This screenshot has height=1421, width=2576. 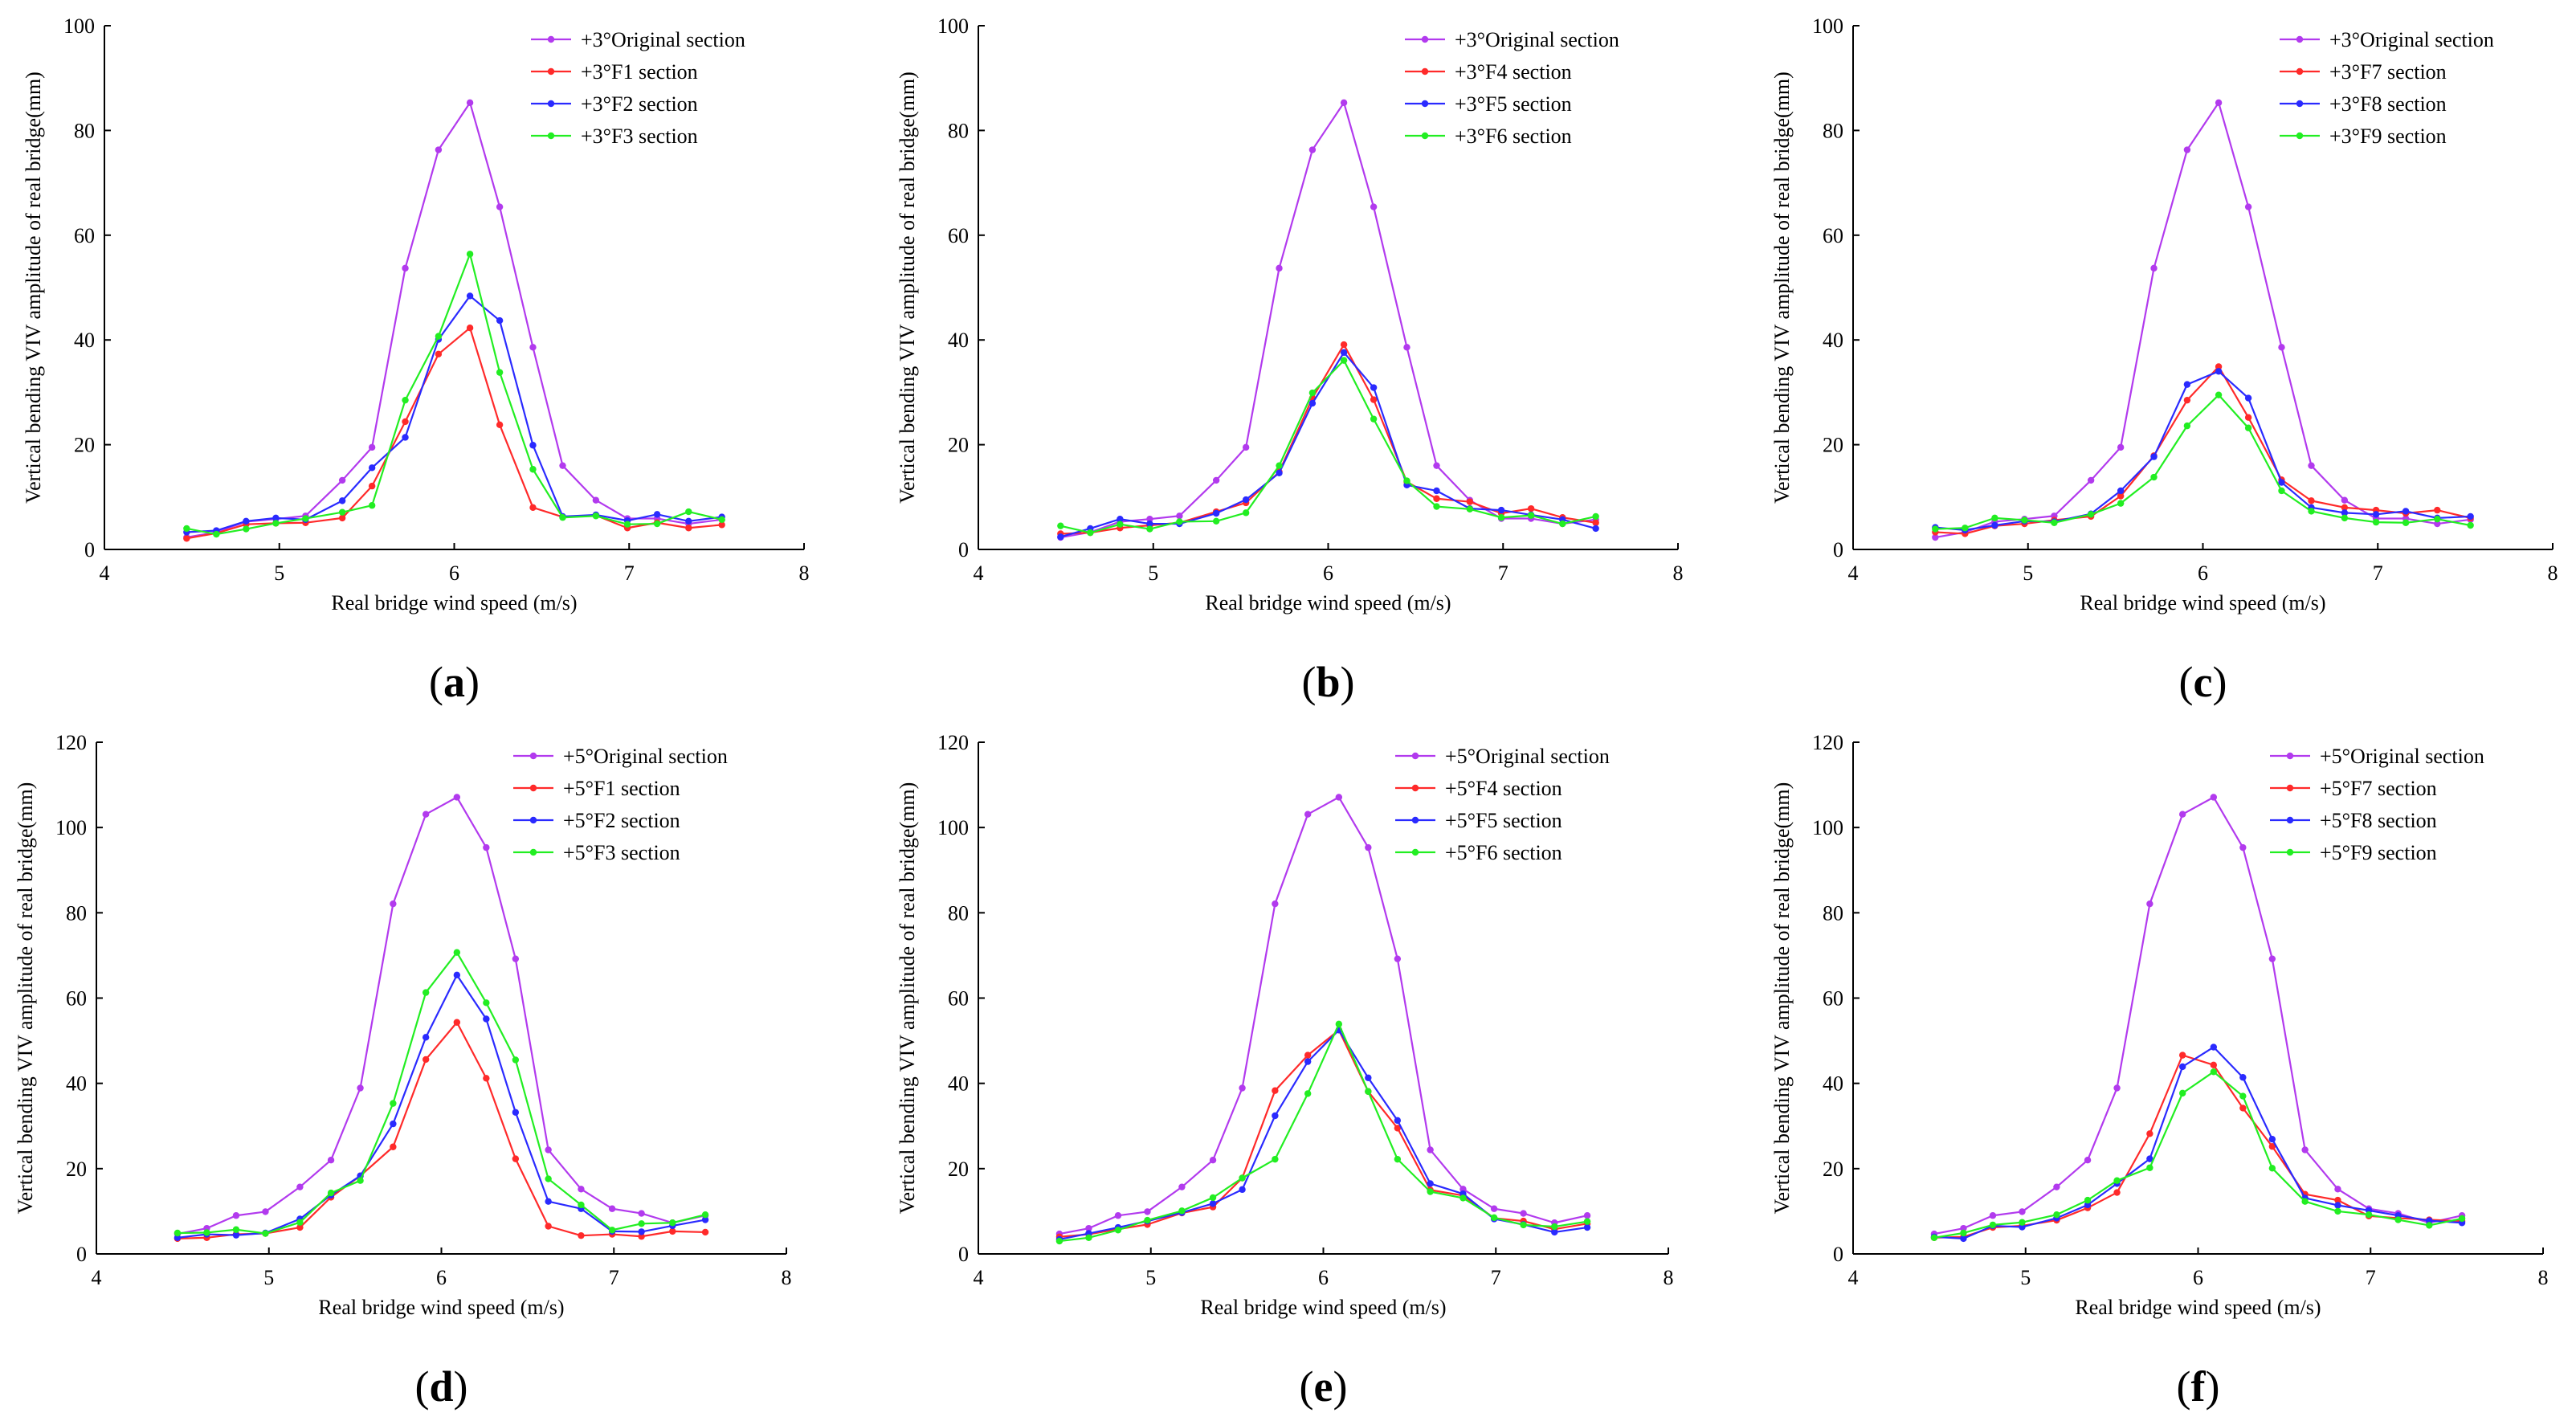 I want to click on panel-label: (f), so click(x=2198, y=1386).